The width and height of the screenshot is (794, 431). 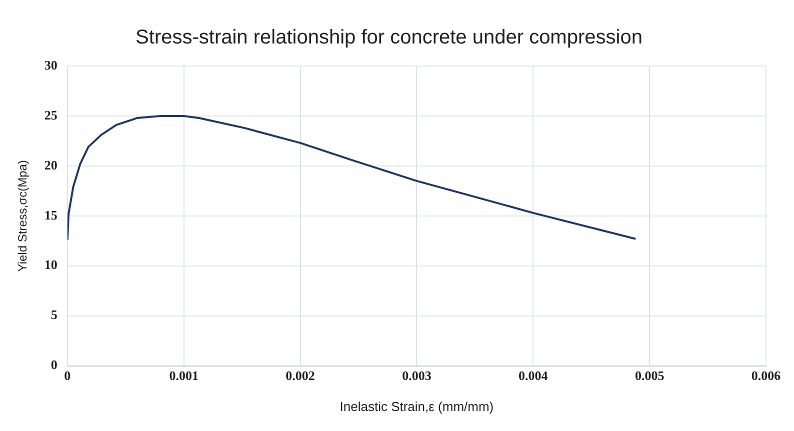 I want to click on y-tick-label: 10, so click(x=51, y=264).